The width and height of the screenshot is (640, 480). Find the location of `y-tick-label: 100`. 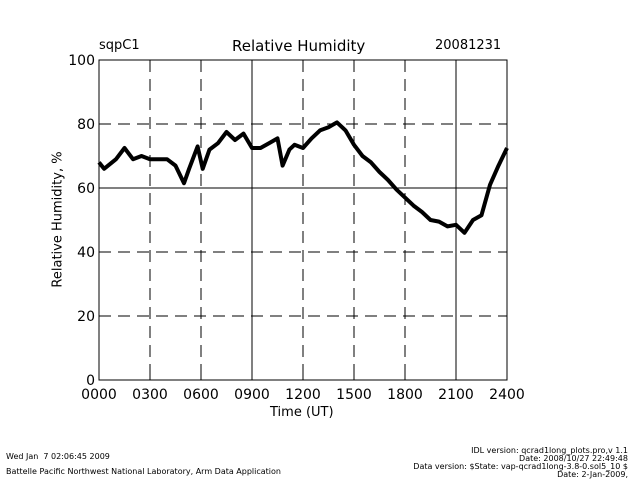

y-tick-label: 100 is located at coordinates (81, 61).